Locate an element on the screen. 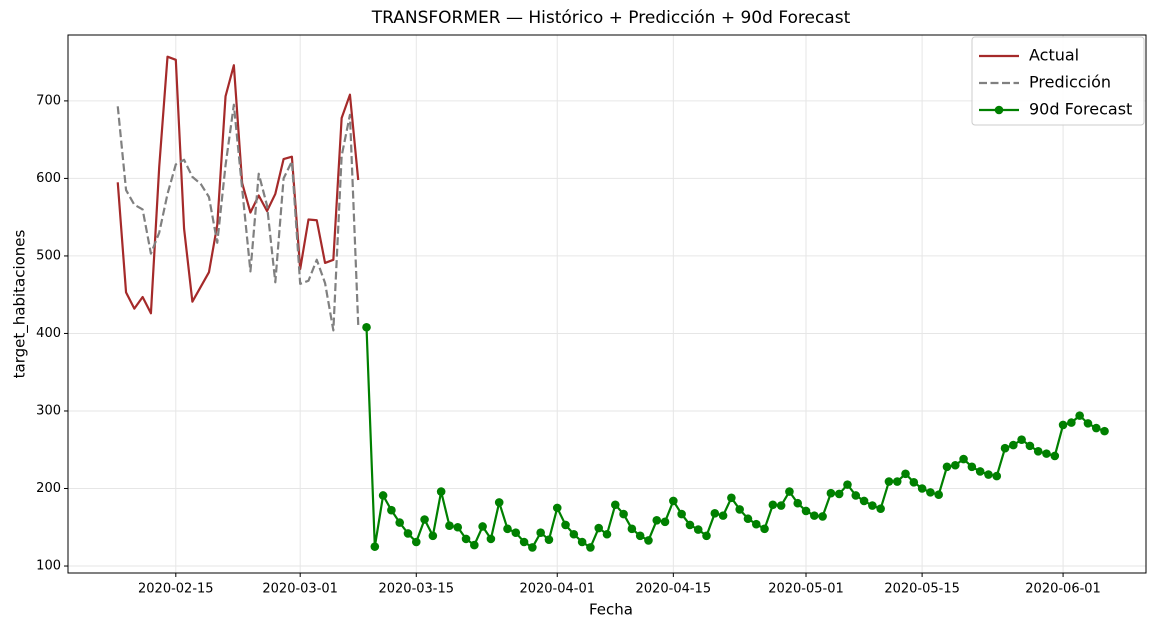 This screenshot has width=1164, height=629. legend-label: 90d Forecast is located at coordinates (1080, 109).